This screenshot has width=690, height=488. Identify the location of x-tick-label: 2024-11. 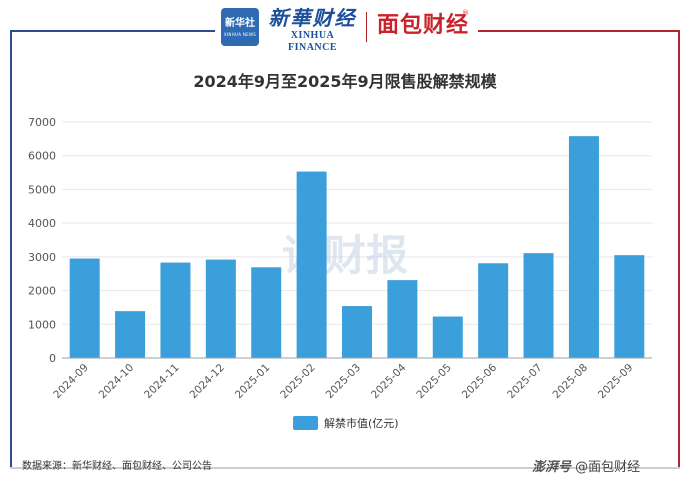
(162, 382).